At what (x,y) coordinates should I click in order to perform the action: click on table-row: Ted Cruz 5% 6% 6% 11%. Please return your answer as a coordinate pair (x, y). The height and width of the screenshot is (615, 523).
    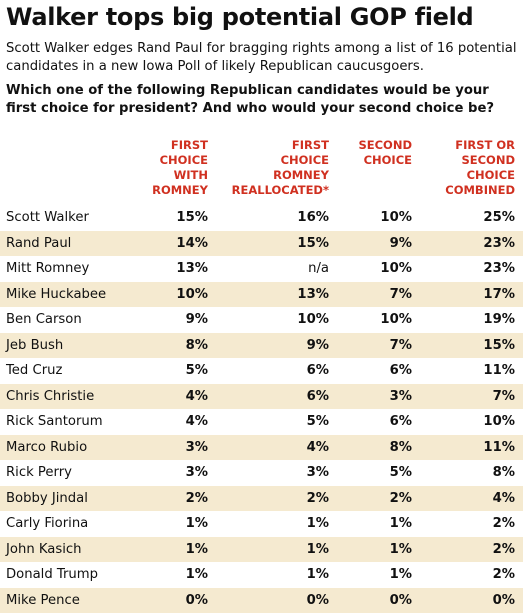
    Looking at the image, I should click on (261, 371).